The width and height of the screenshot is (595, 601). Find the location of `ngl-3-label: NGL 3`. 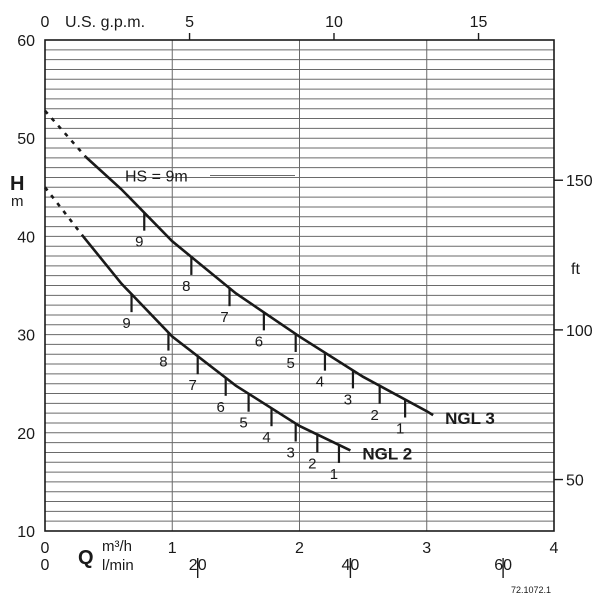

ngl-3-label: NGL 3 is located at coordinates (470, 418).